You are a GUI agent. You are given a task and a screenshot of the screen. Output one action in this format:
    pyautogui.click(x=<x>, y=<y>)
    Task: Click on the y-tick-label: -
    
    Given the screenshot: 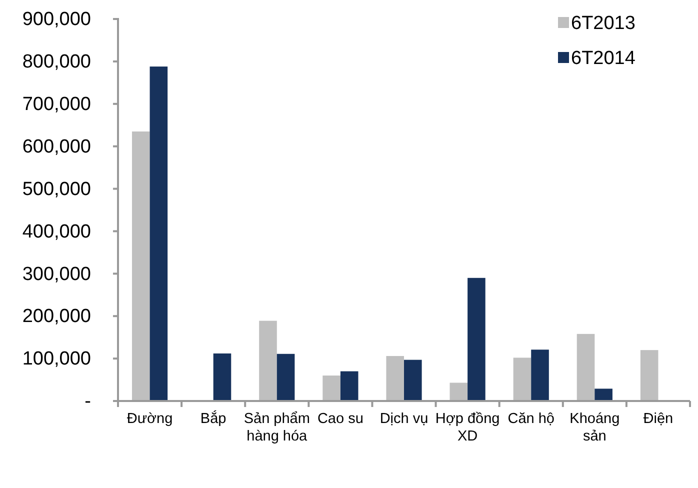 What is the action you would take?
    pyautogui.click(x=87, y=401)
    